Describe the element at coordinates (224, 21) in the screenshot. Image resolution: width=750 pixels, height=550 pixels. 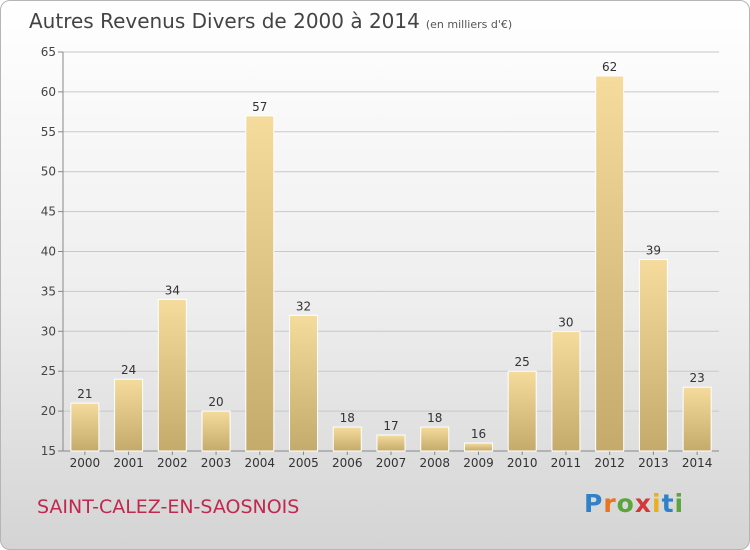
I see `chart-title-text: Autres Revenus Divers de 2000 à 2014` at that location.